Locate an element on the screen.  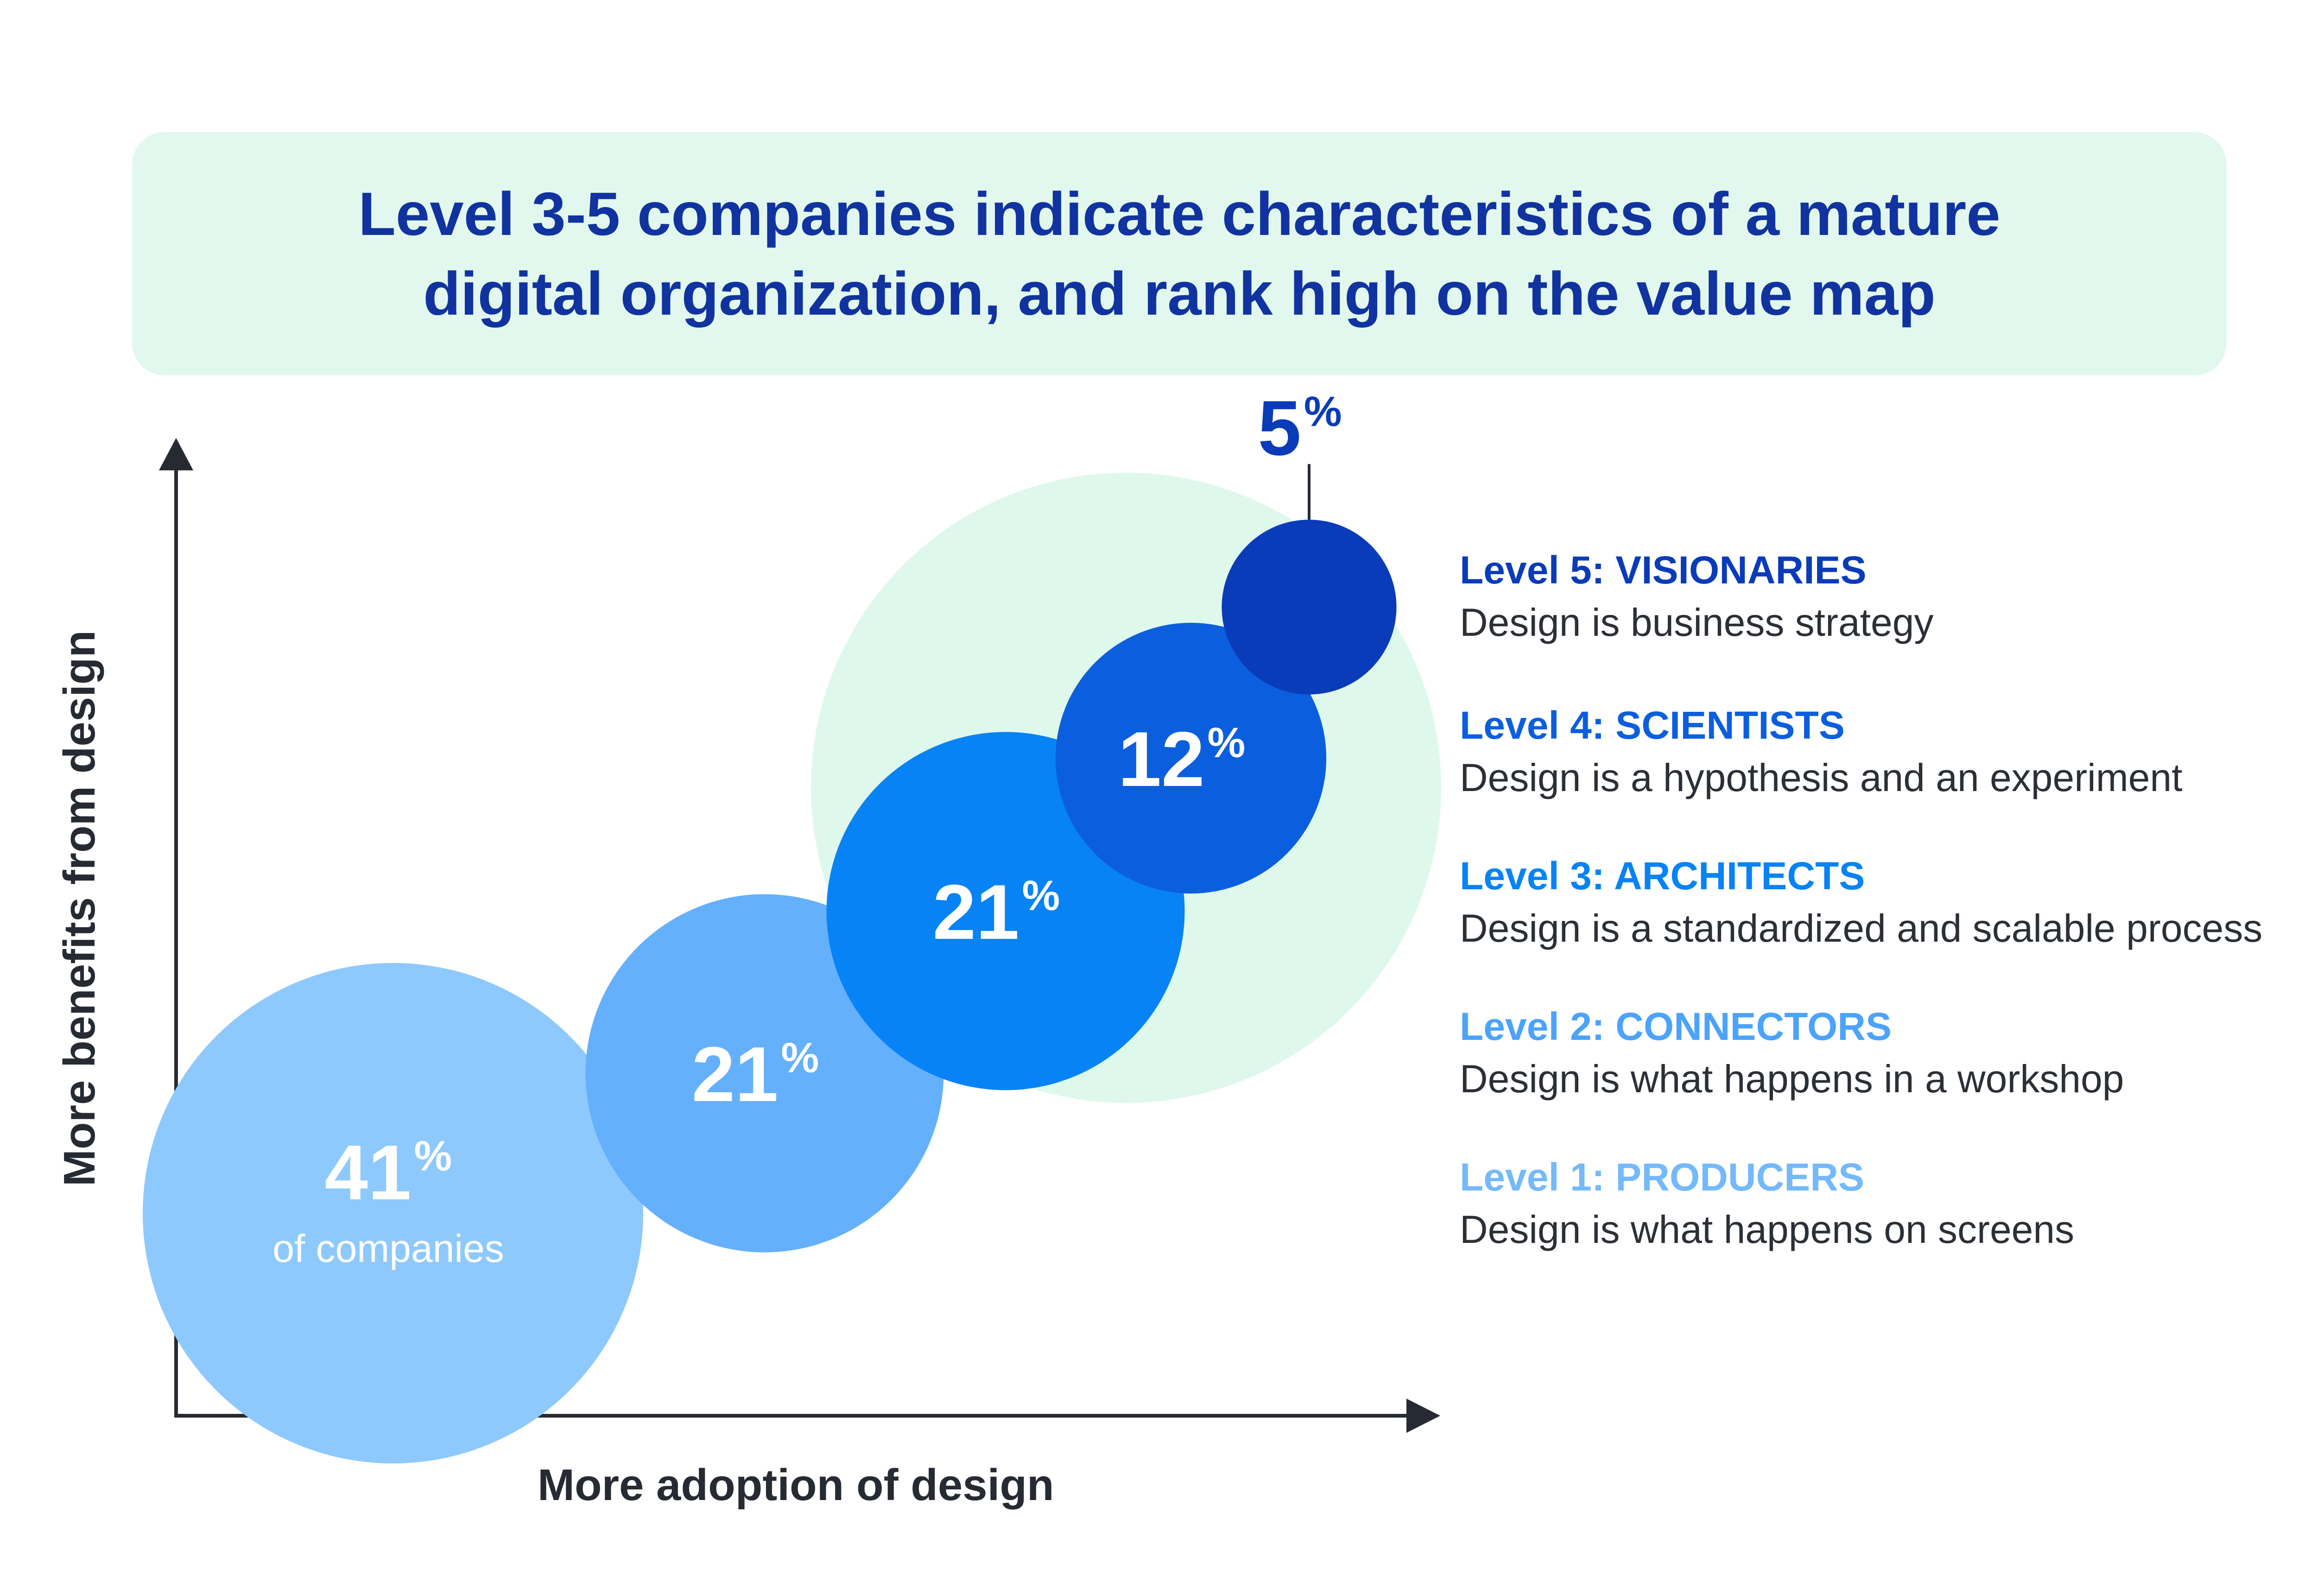
legend-title: Level 4: SCIENTISTS is located at coordinates (1652, 725).